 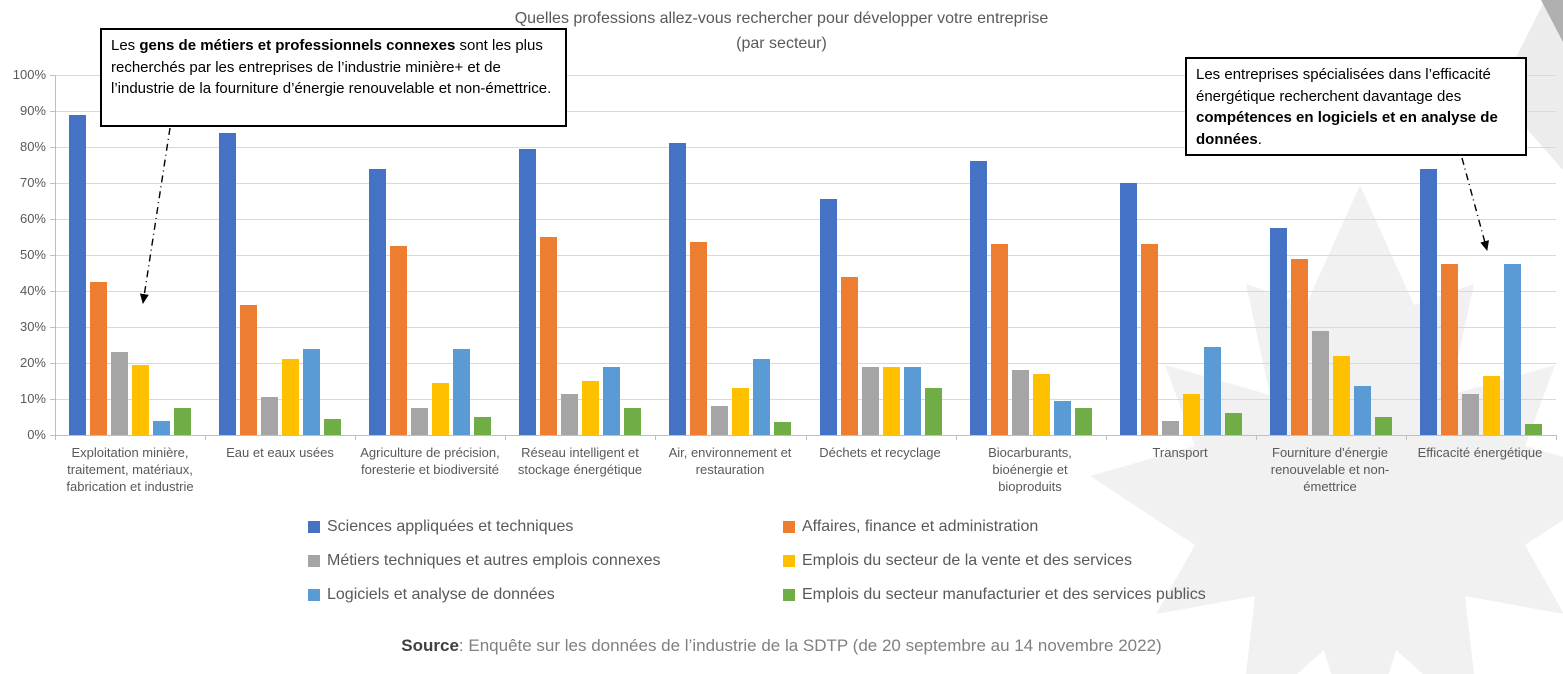 What do you see at coordinates (32, 182) in the screenshot?
I see `y-tick-label: 70%` at bounding box center [32, 182].